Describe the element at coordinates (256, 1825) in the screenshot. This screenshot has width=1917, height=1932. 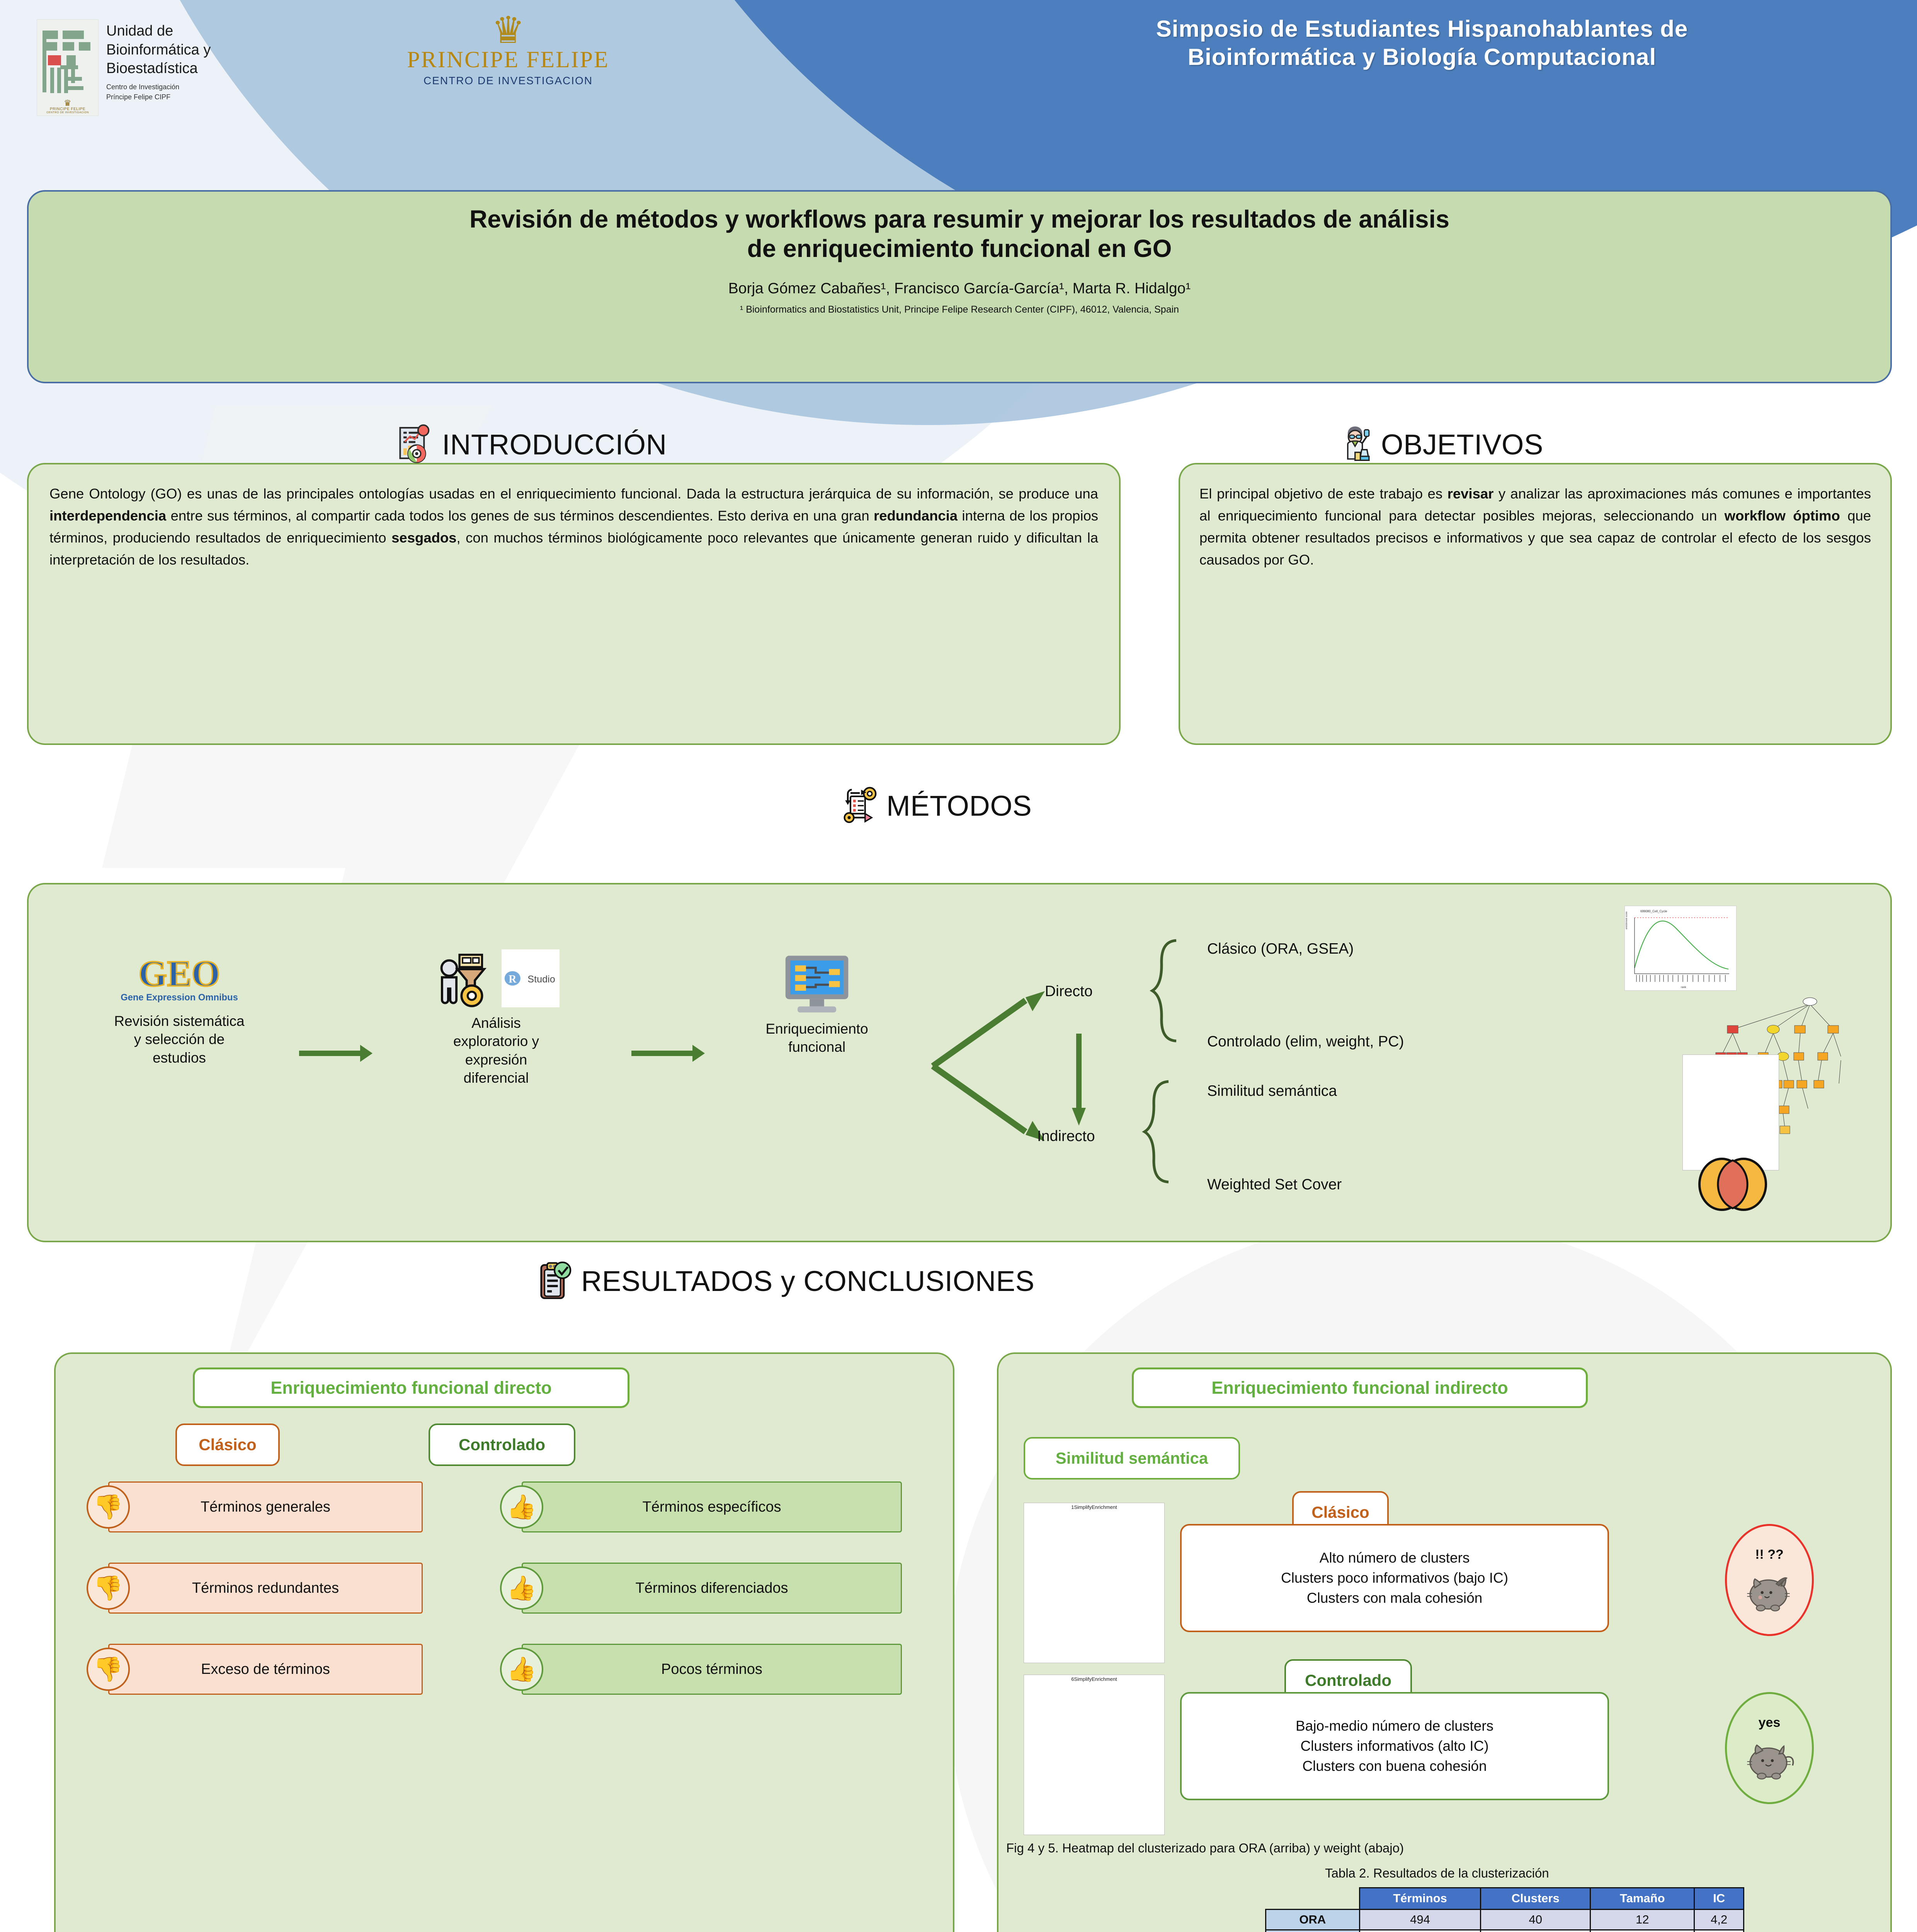
I see `go-graph-ora-figure` at that location.